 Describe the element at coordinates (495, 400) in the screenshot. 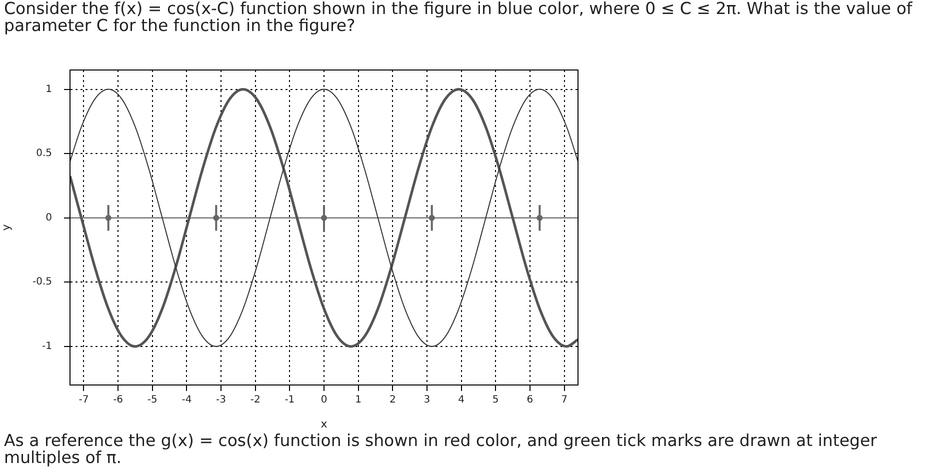

I see `x-tick-label: 5` at that location.